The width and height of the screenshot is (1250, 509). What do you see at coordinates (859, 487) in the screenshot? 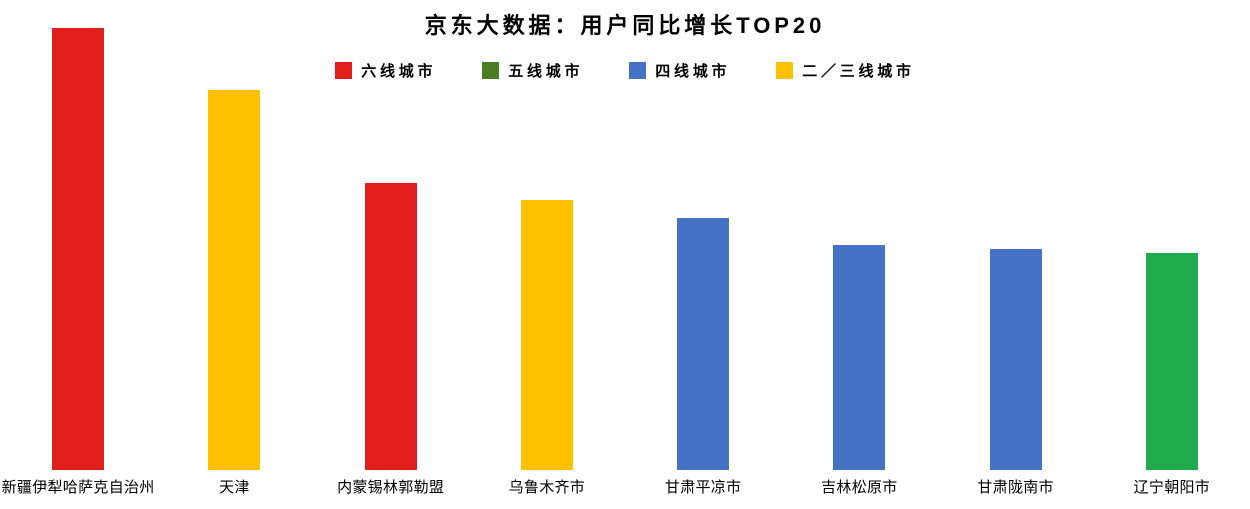
I see `bar-label: 吉林松原市` at bounding box center [859, 487].